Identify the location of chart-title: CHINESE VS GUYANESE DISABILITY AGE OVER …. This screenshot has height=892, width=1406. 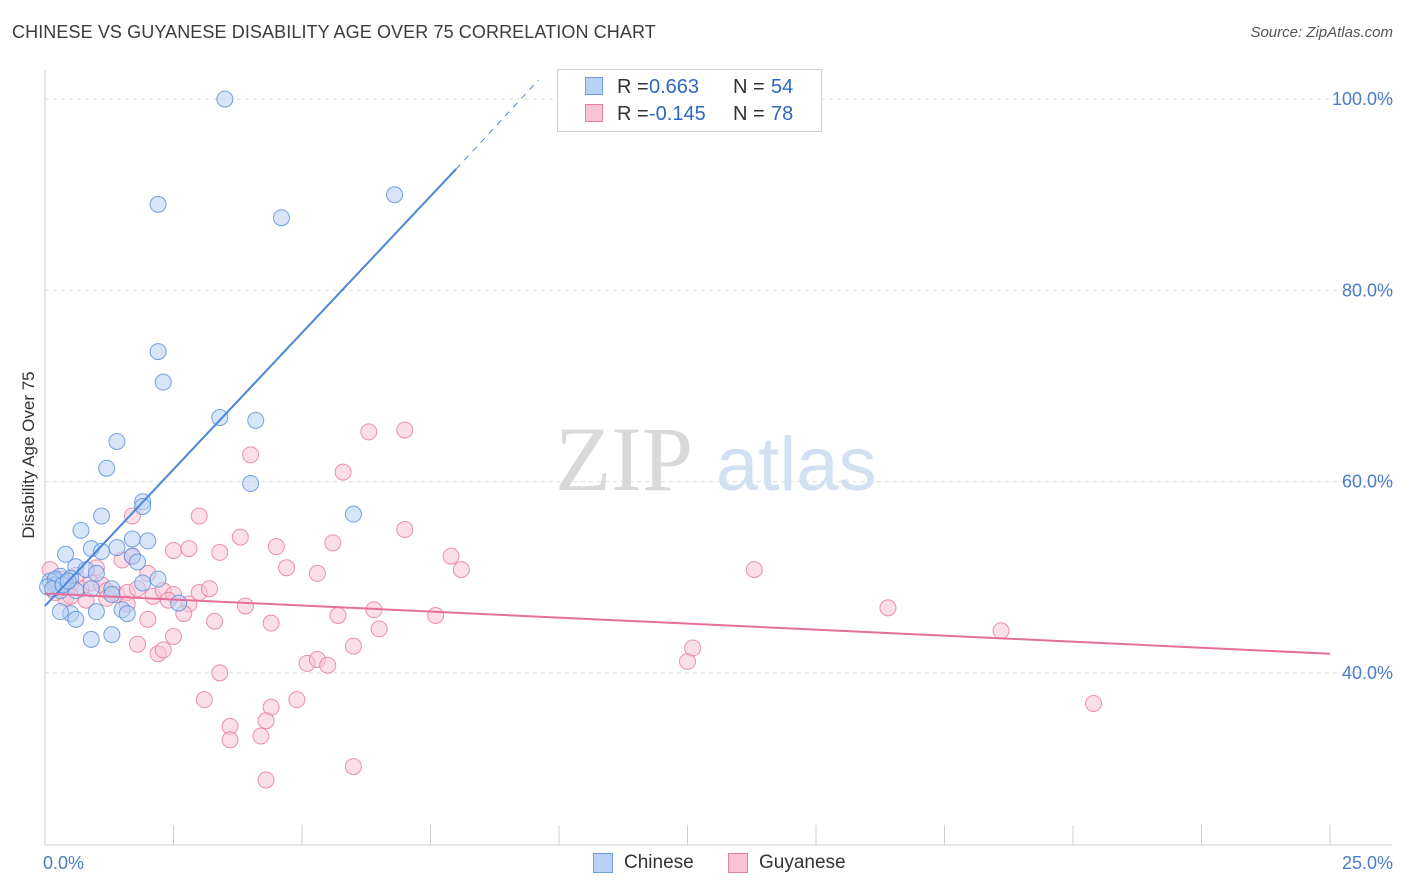
(334, 32).